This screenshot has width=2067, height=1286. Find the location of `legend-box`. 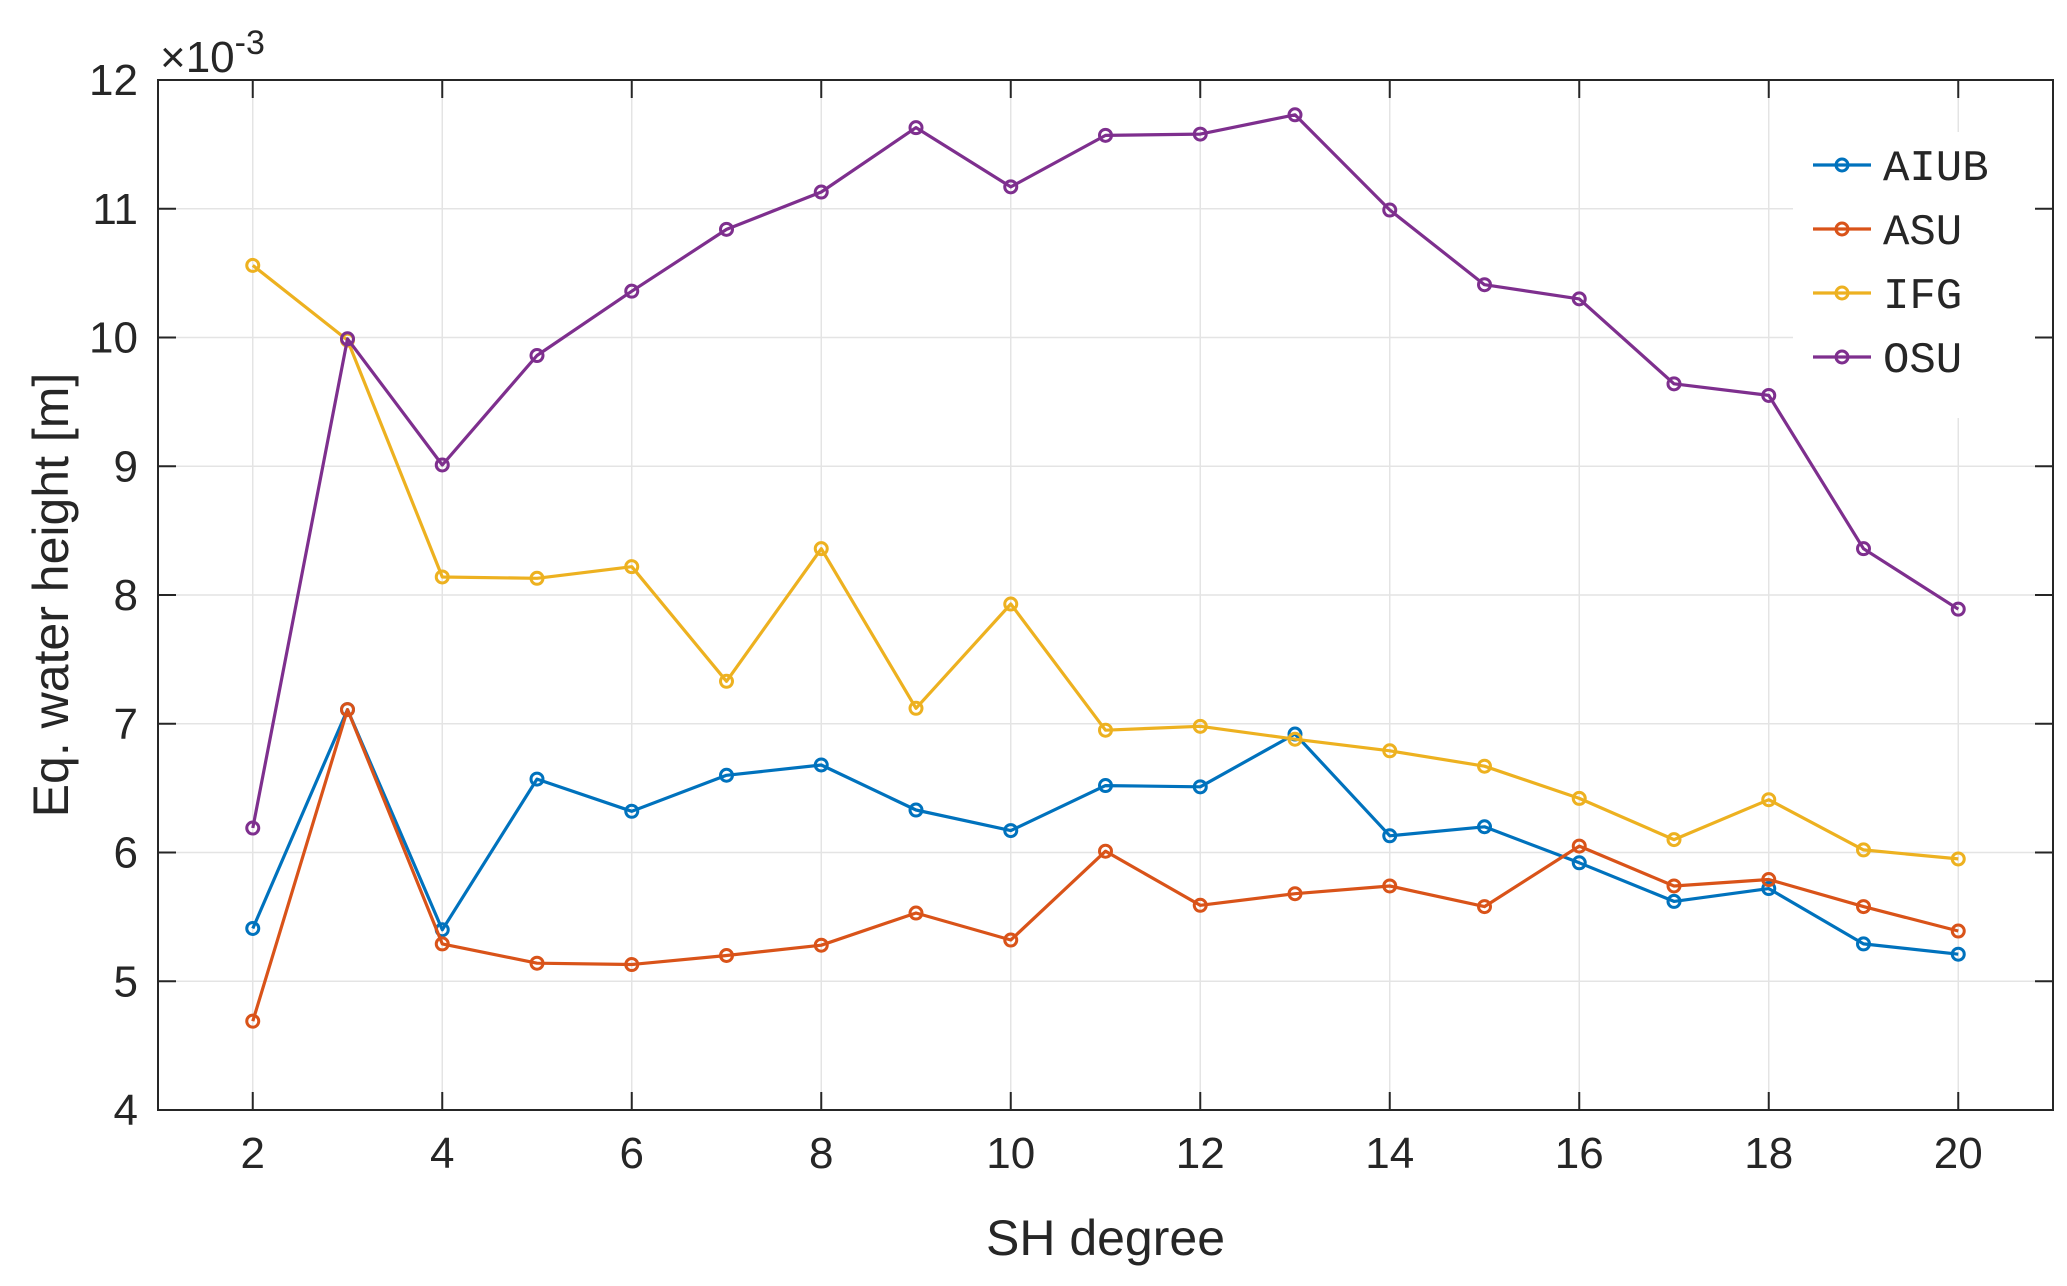

legend-box is located at coordinates (1914, 275).